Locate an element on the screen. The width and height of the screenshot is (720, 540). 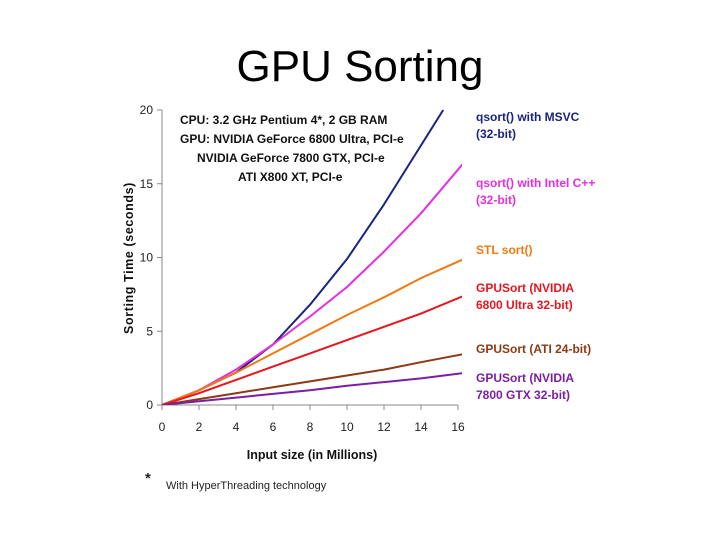
legend-label: 6800 Ultra 32-bit) is located at coordinates (524, 305).